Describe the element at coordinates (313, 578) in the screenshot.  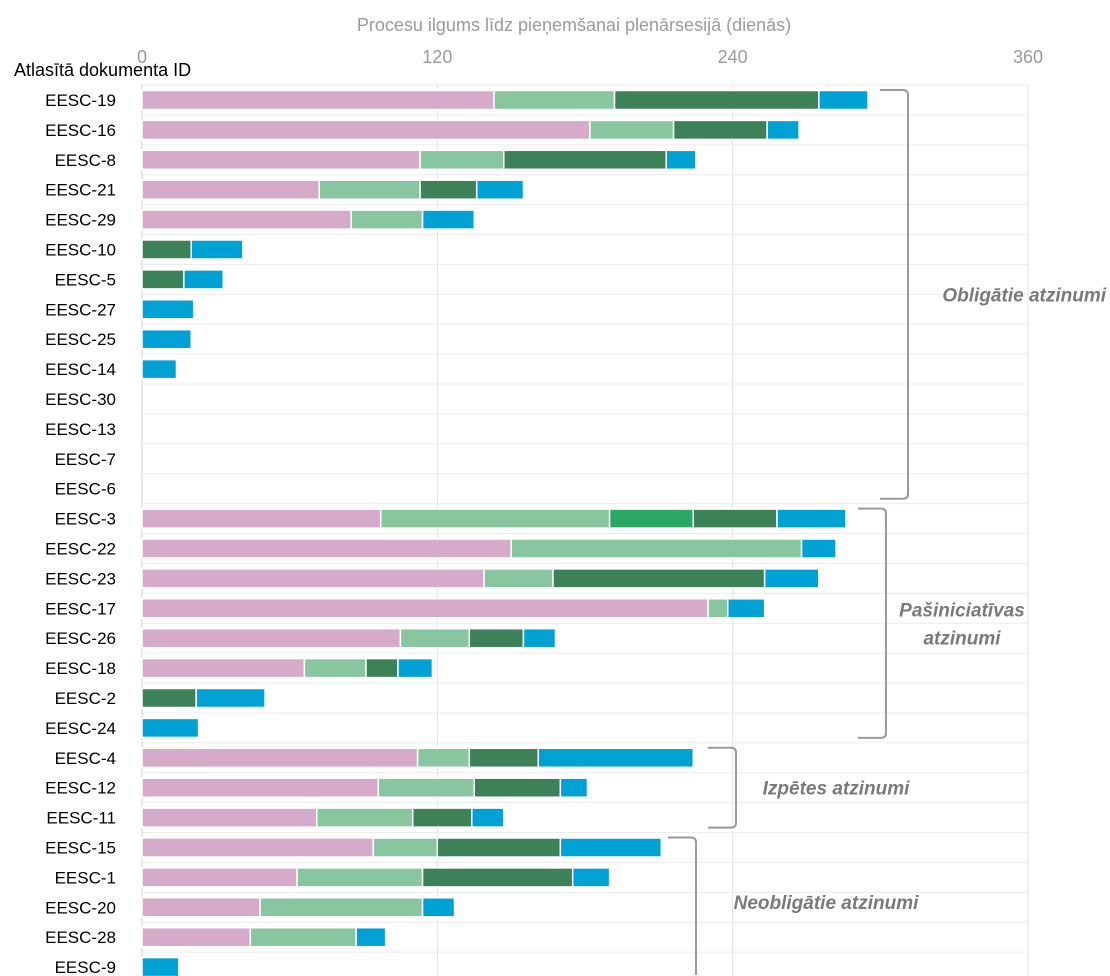
I see `bar-segment-eesc-23-s1` at that location.